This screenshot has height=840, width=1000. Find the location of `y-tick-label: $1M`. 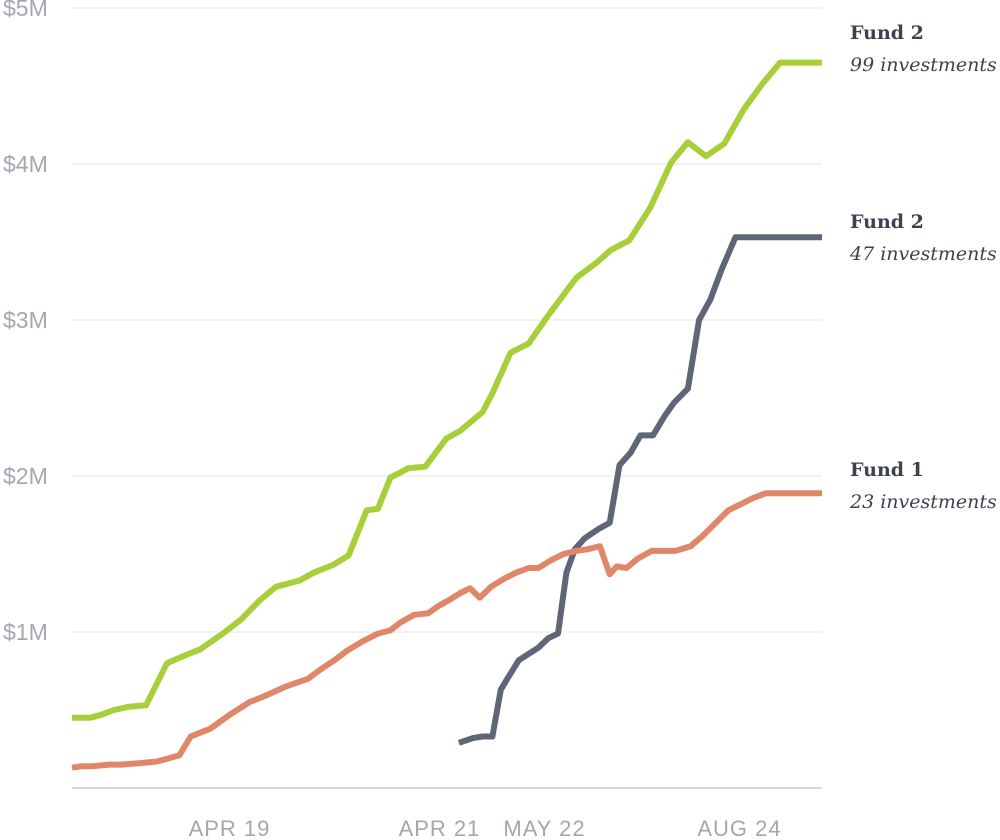

y-tick-label: $1M is located at coordinates (25, 632).